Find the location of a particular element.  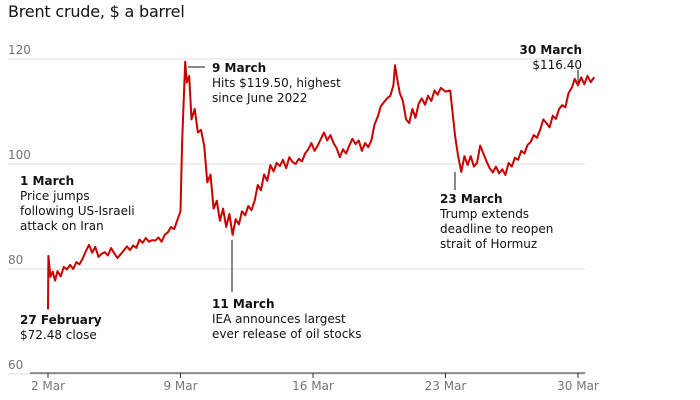

x-tick-label-30-mar: 30 Mar is located at coordinates (578, 386).